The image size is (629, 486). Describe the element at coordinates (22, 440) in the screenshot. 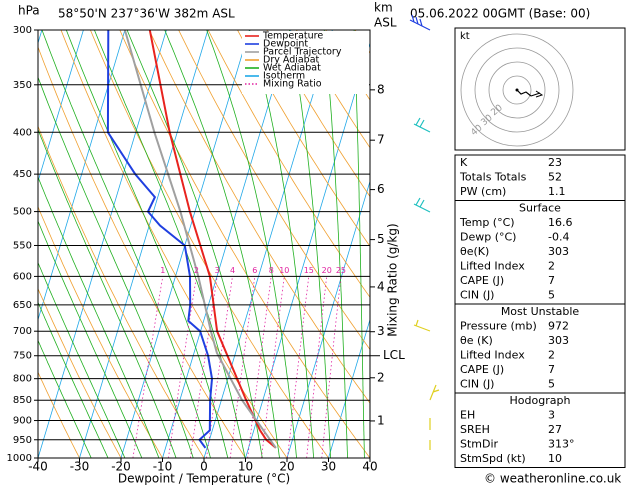

I see `y-tick-label: 950` at that location.